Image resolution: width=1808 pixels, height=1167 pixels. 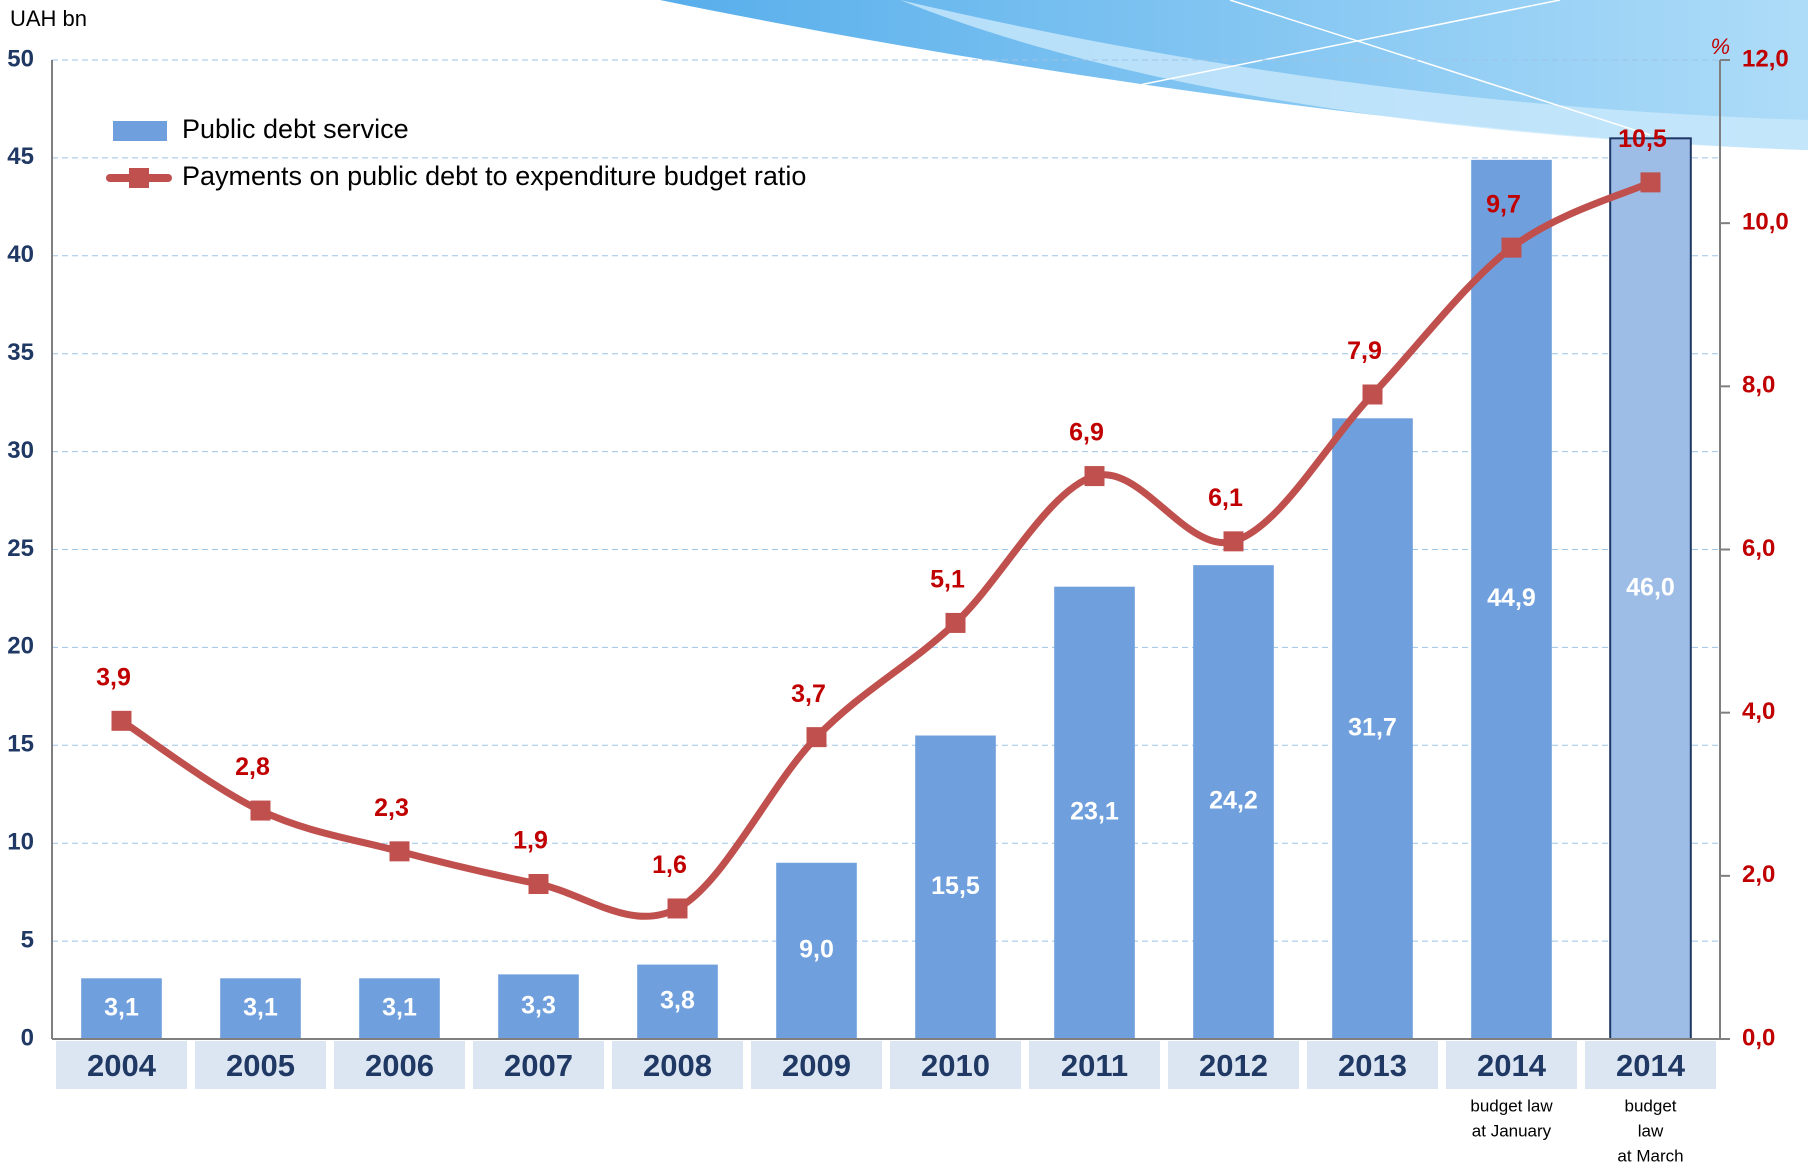 I want to click on x-tick-label: 2008, so click(x=677, y=1065).